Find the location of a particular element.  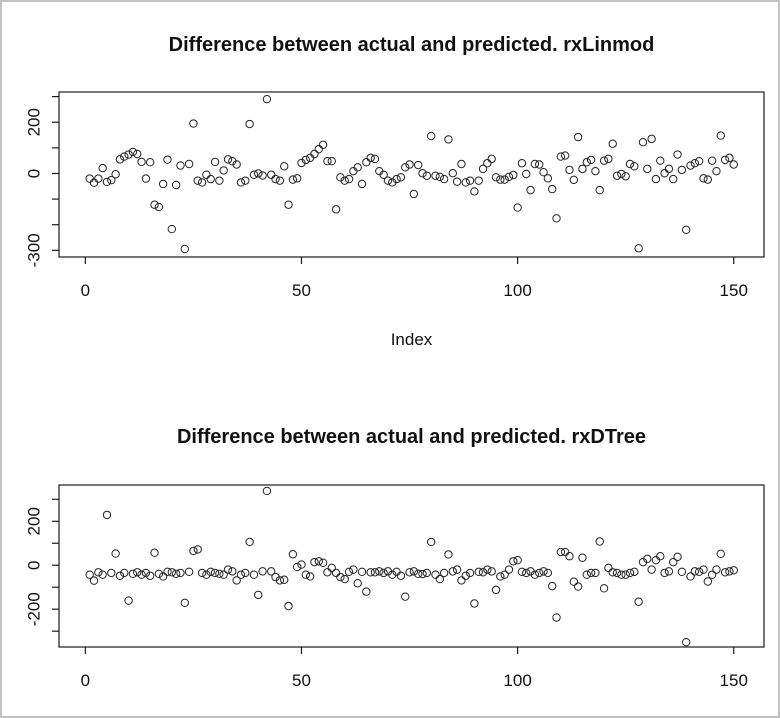

x-tick-label: 100 is located at coordinates (517, 680).